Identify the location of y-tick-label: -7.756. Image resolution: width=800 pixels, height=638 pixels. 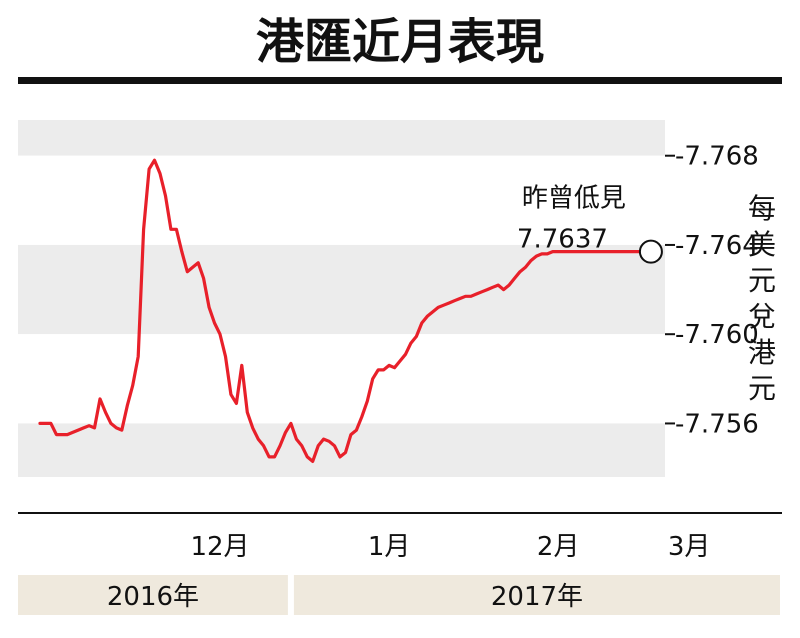
(717, 424).